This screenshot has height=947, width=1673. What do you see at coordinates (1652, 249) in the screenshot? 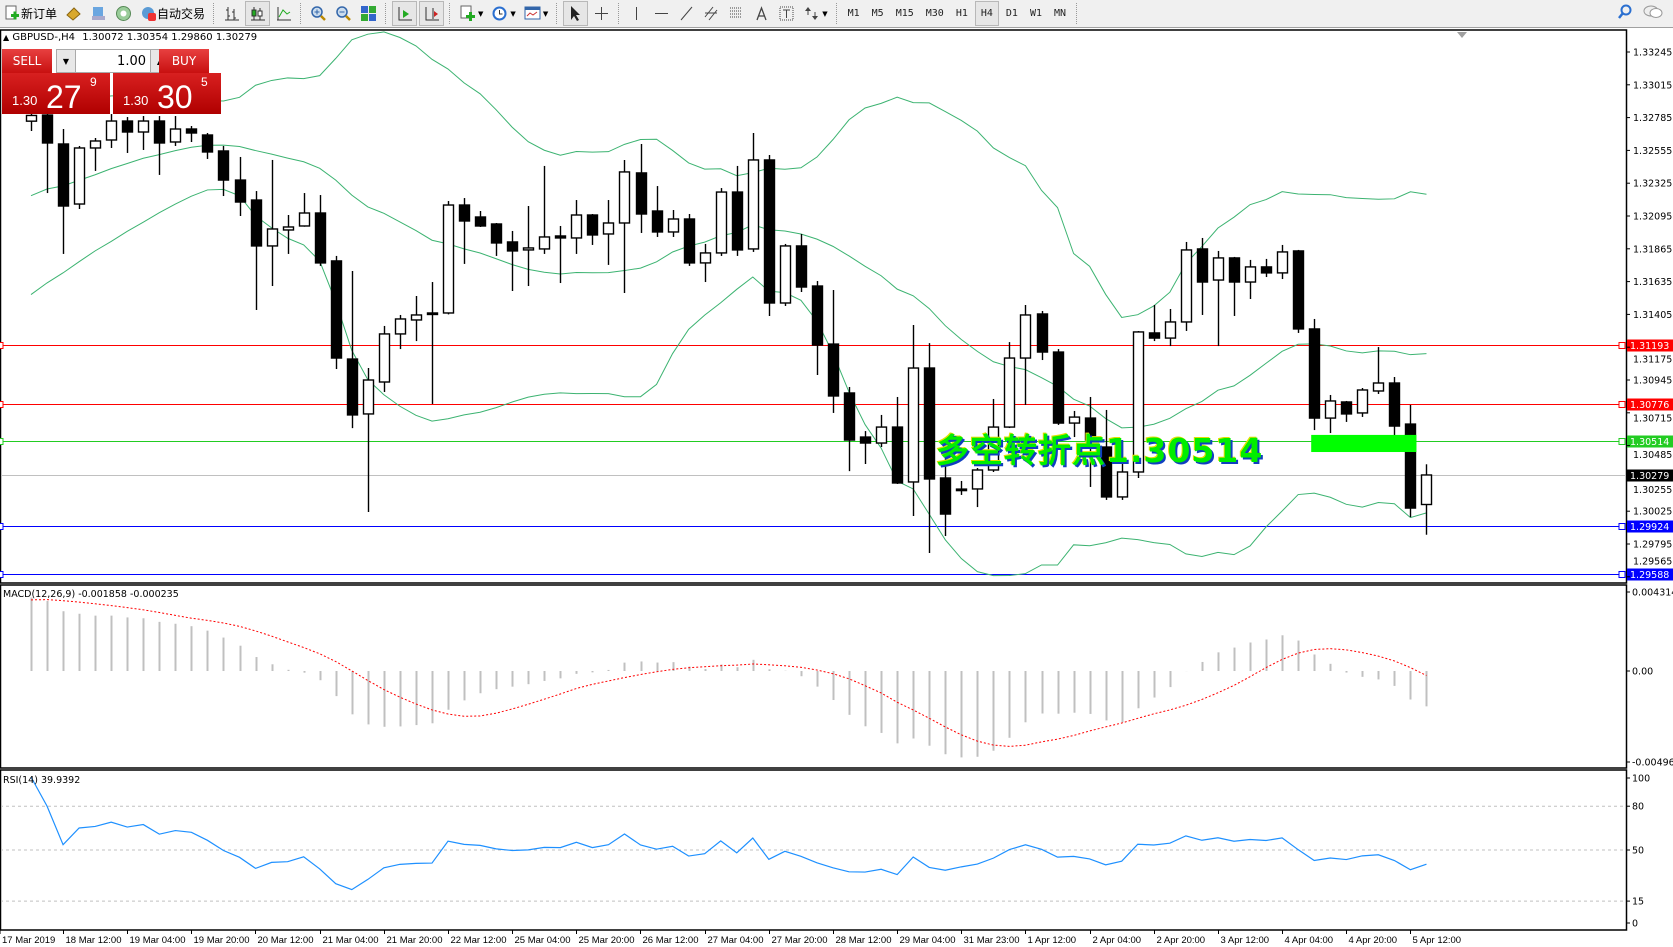
I see `price-tick-label: 1.31865` at bounding box center [1652, 249].